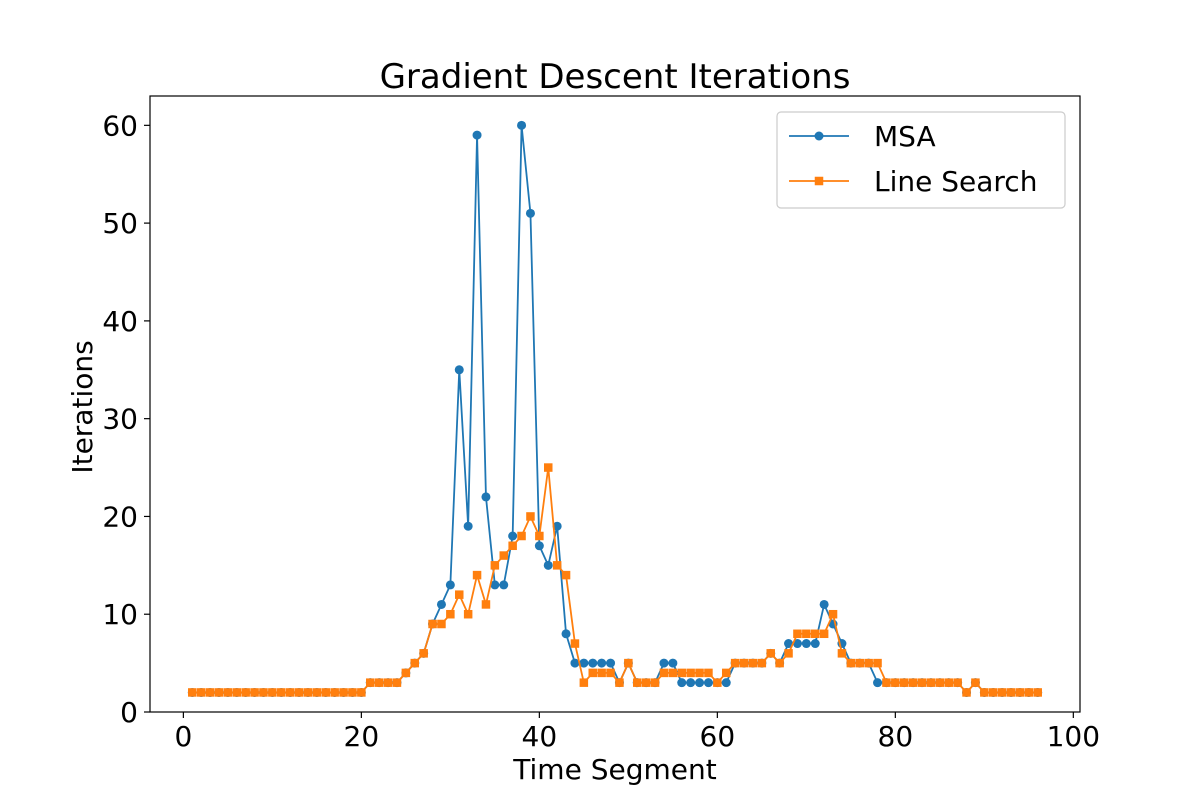  Describe the element at coordinates (120, 419) in the screenshot. I see `y-tick-label: 30` at that location.